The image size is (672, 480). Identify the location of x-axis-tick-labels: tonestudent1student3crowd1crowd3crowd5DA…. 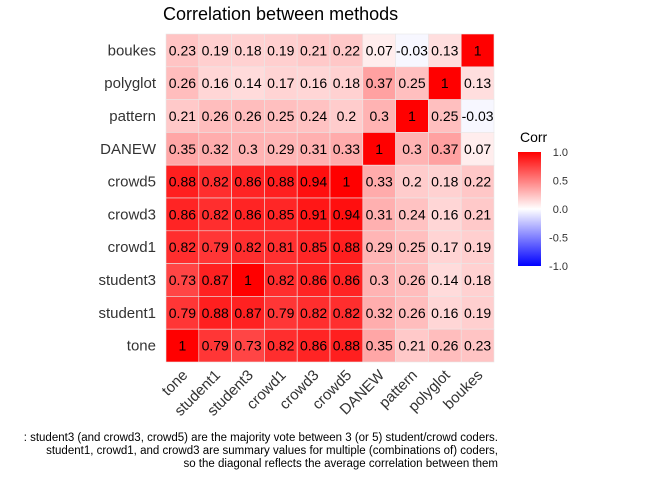
(323, 392).